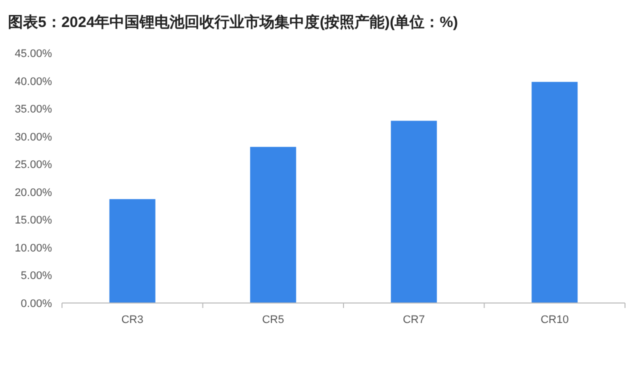 The height and width of the screenshot is (375, 631). I want to click on y-tick-label: 15.00%, so click(33, 220).